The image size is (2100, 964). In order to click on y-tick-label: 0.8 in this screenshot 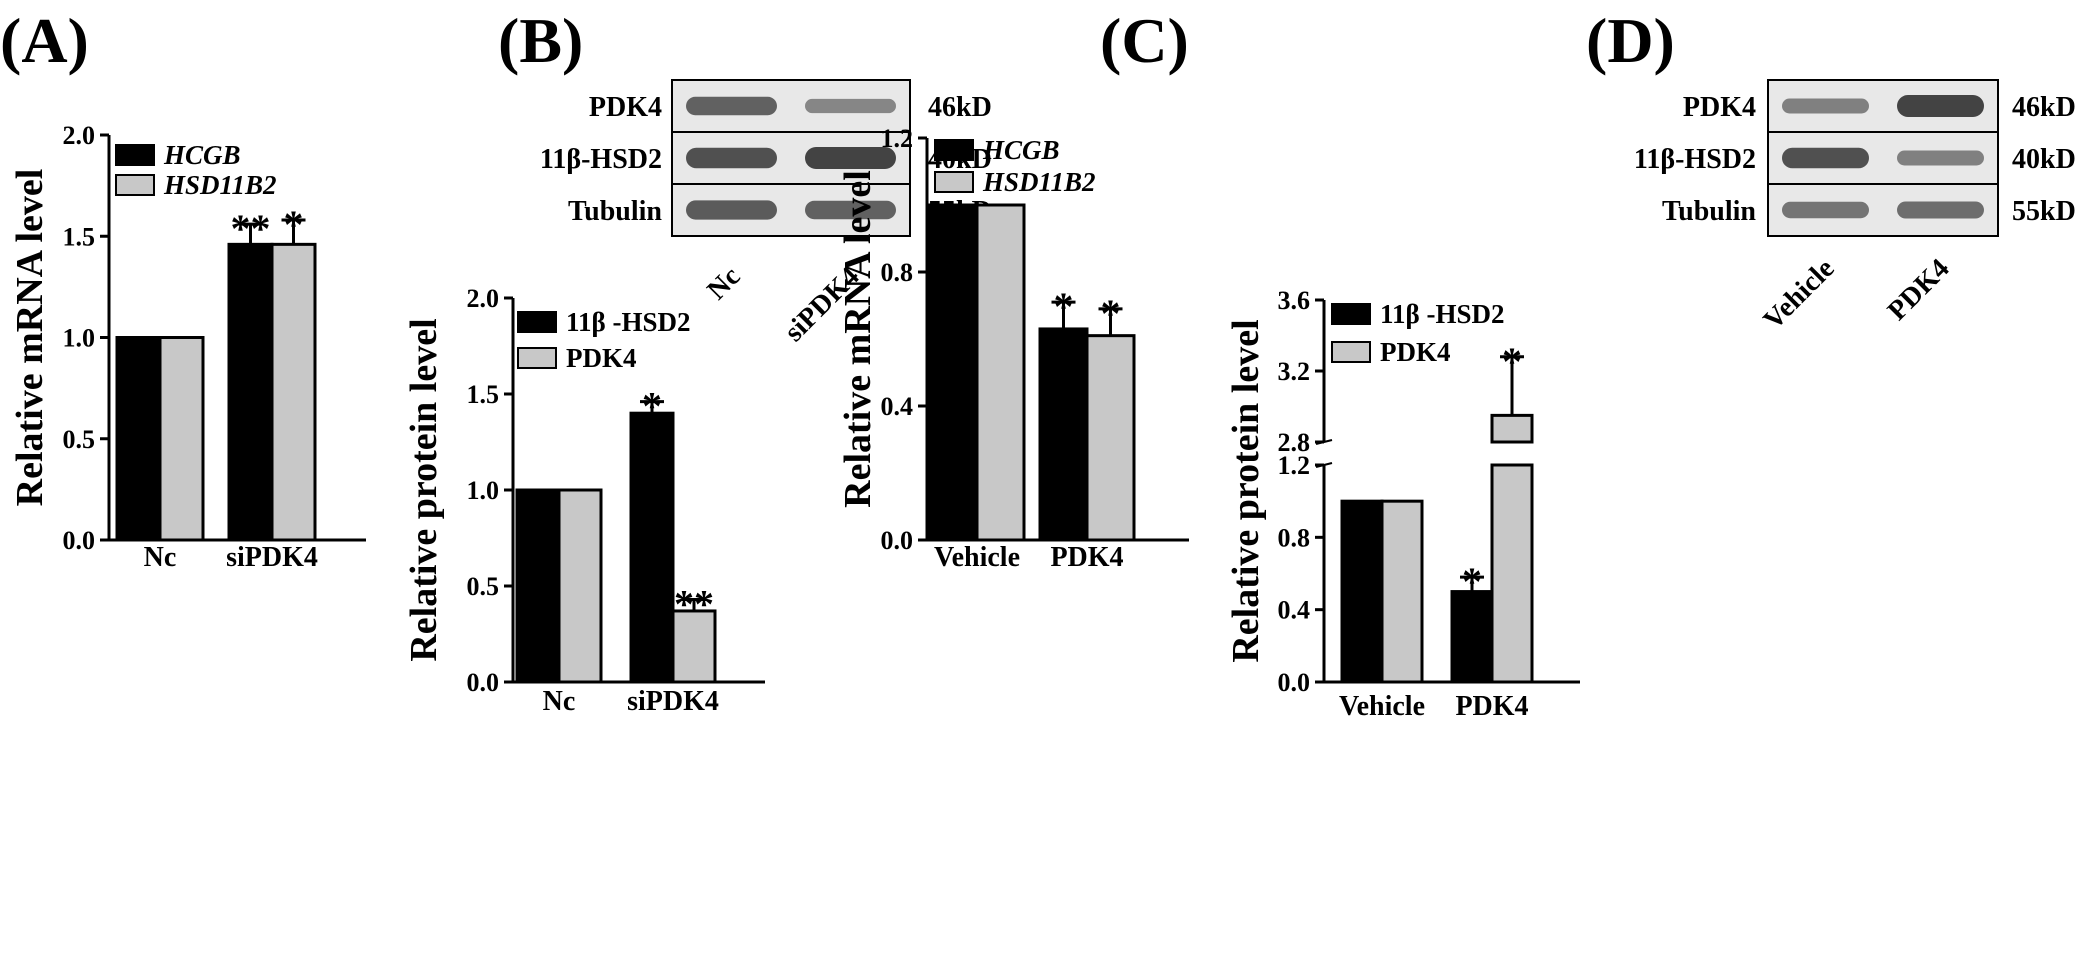, I will do `click(897, 272)`.